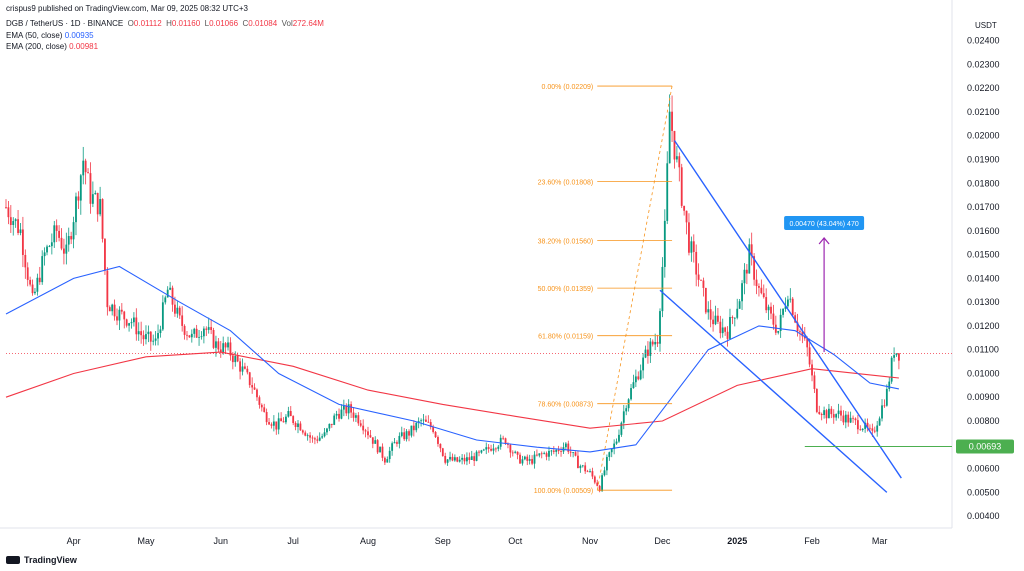 This screenshot has width=1024, height=571. What do you see at coordinates (983, 469) in the screenshot?
I see `price-tick-label: 0.00600` at bounding box center [983, 469].